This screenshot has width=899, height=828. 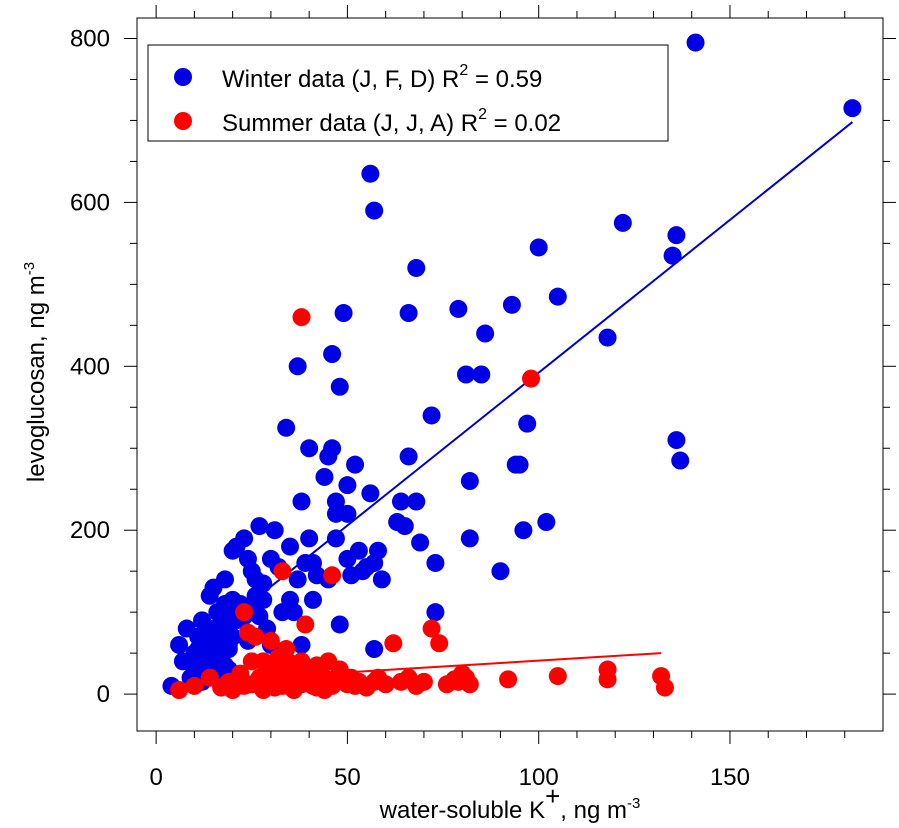 I want to click on y-tick-label: 200, so click(x=90, y=530).